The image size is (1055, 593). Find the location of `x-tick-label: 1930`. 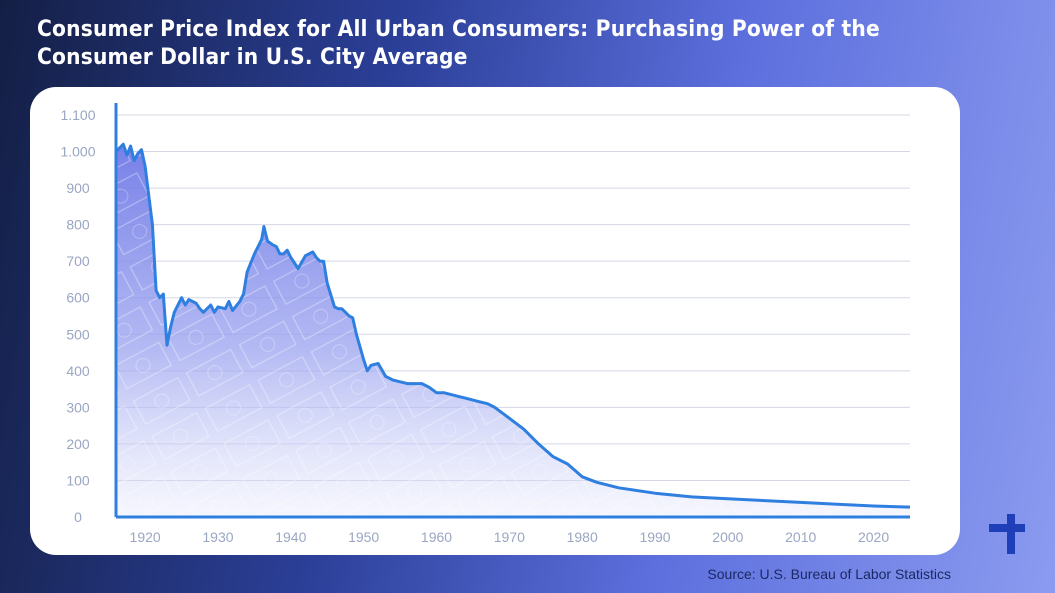

x-tick-label: 1930 is located at coordinates (217, 537).